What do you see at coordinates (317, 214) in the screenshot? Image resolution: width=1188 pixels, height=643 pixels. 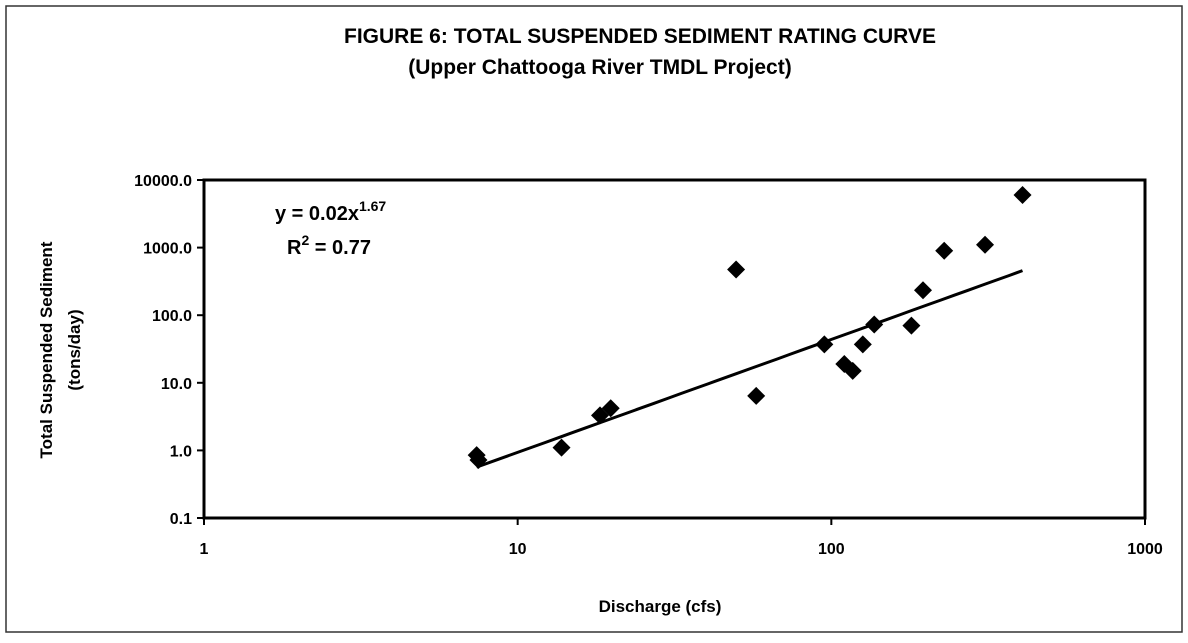 I see `equation-base: y = 0.02x` at bounding box center [317, 214].